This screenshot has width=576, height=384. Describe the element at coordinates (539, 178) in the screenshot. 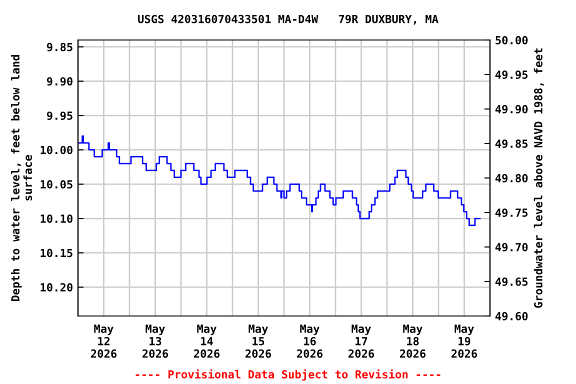

I see `y2-axis-title: Groundwater level above NAVD 1988, feet` at that location.